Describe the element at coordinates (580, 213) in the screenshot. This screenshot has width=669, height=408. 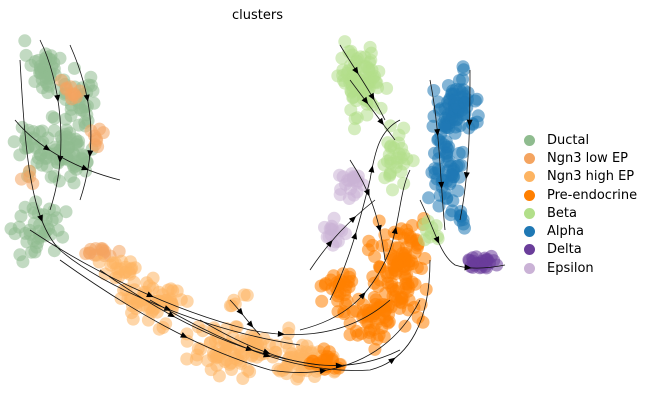
I see `legend-item: Beta` at that location.